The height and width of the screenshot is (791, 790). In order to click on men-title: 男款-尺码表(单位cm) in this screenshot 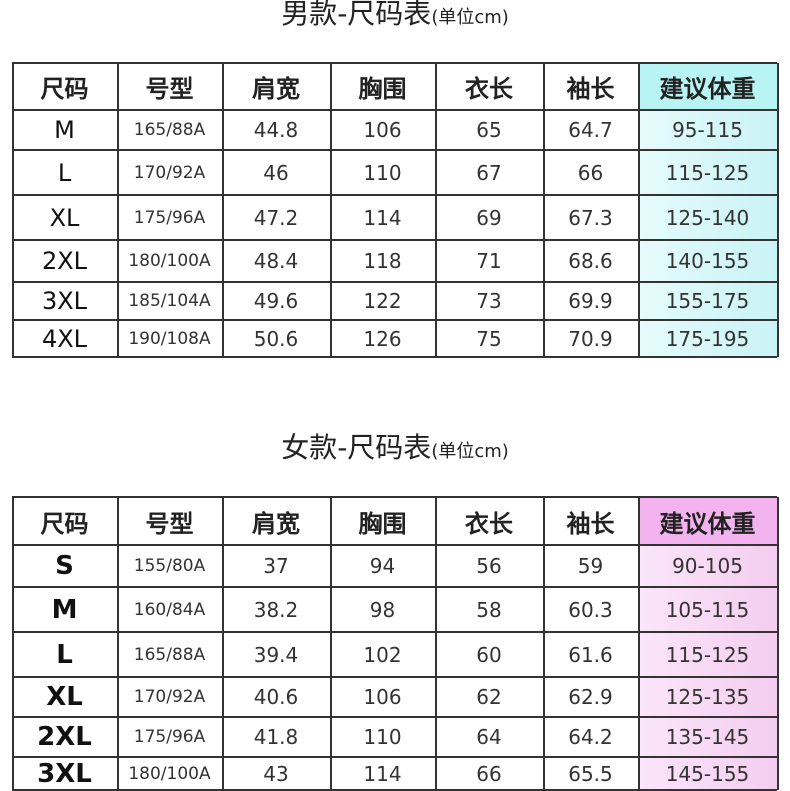, I will do `click(395, 16)`.